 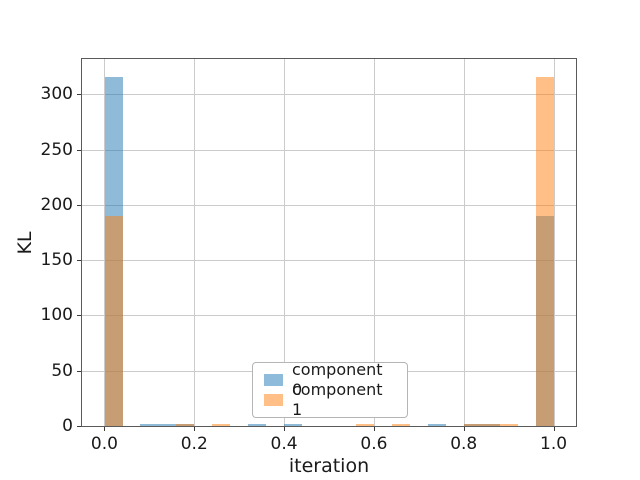 I want to click on y-tick-label: 100, so click(x=56, y=315).